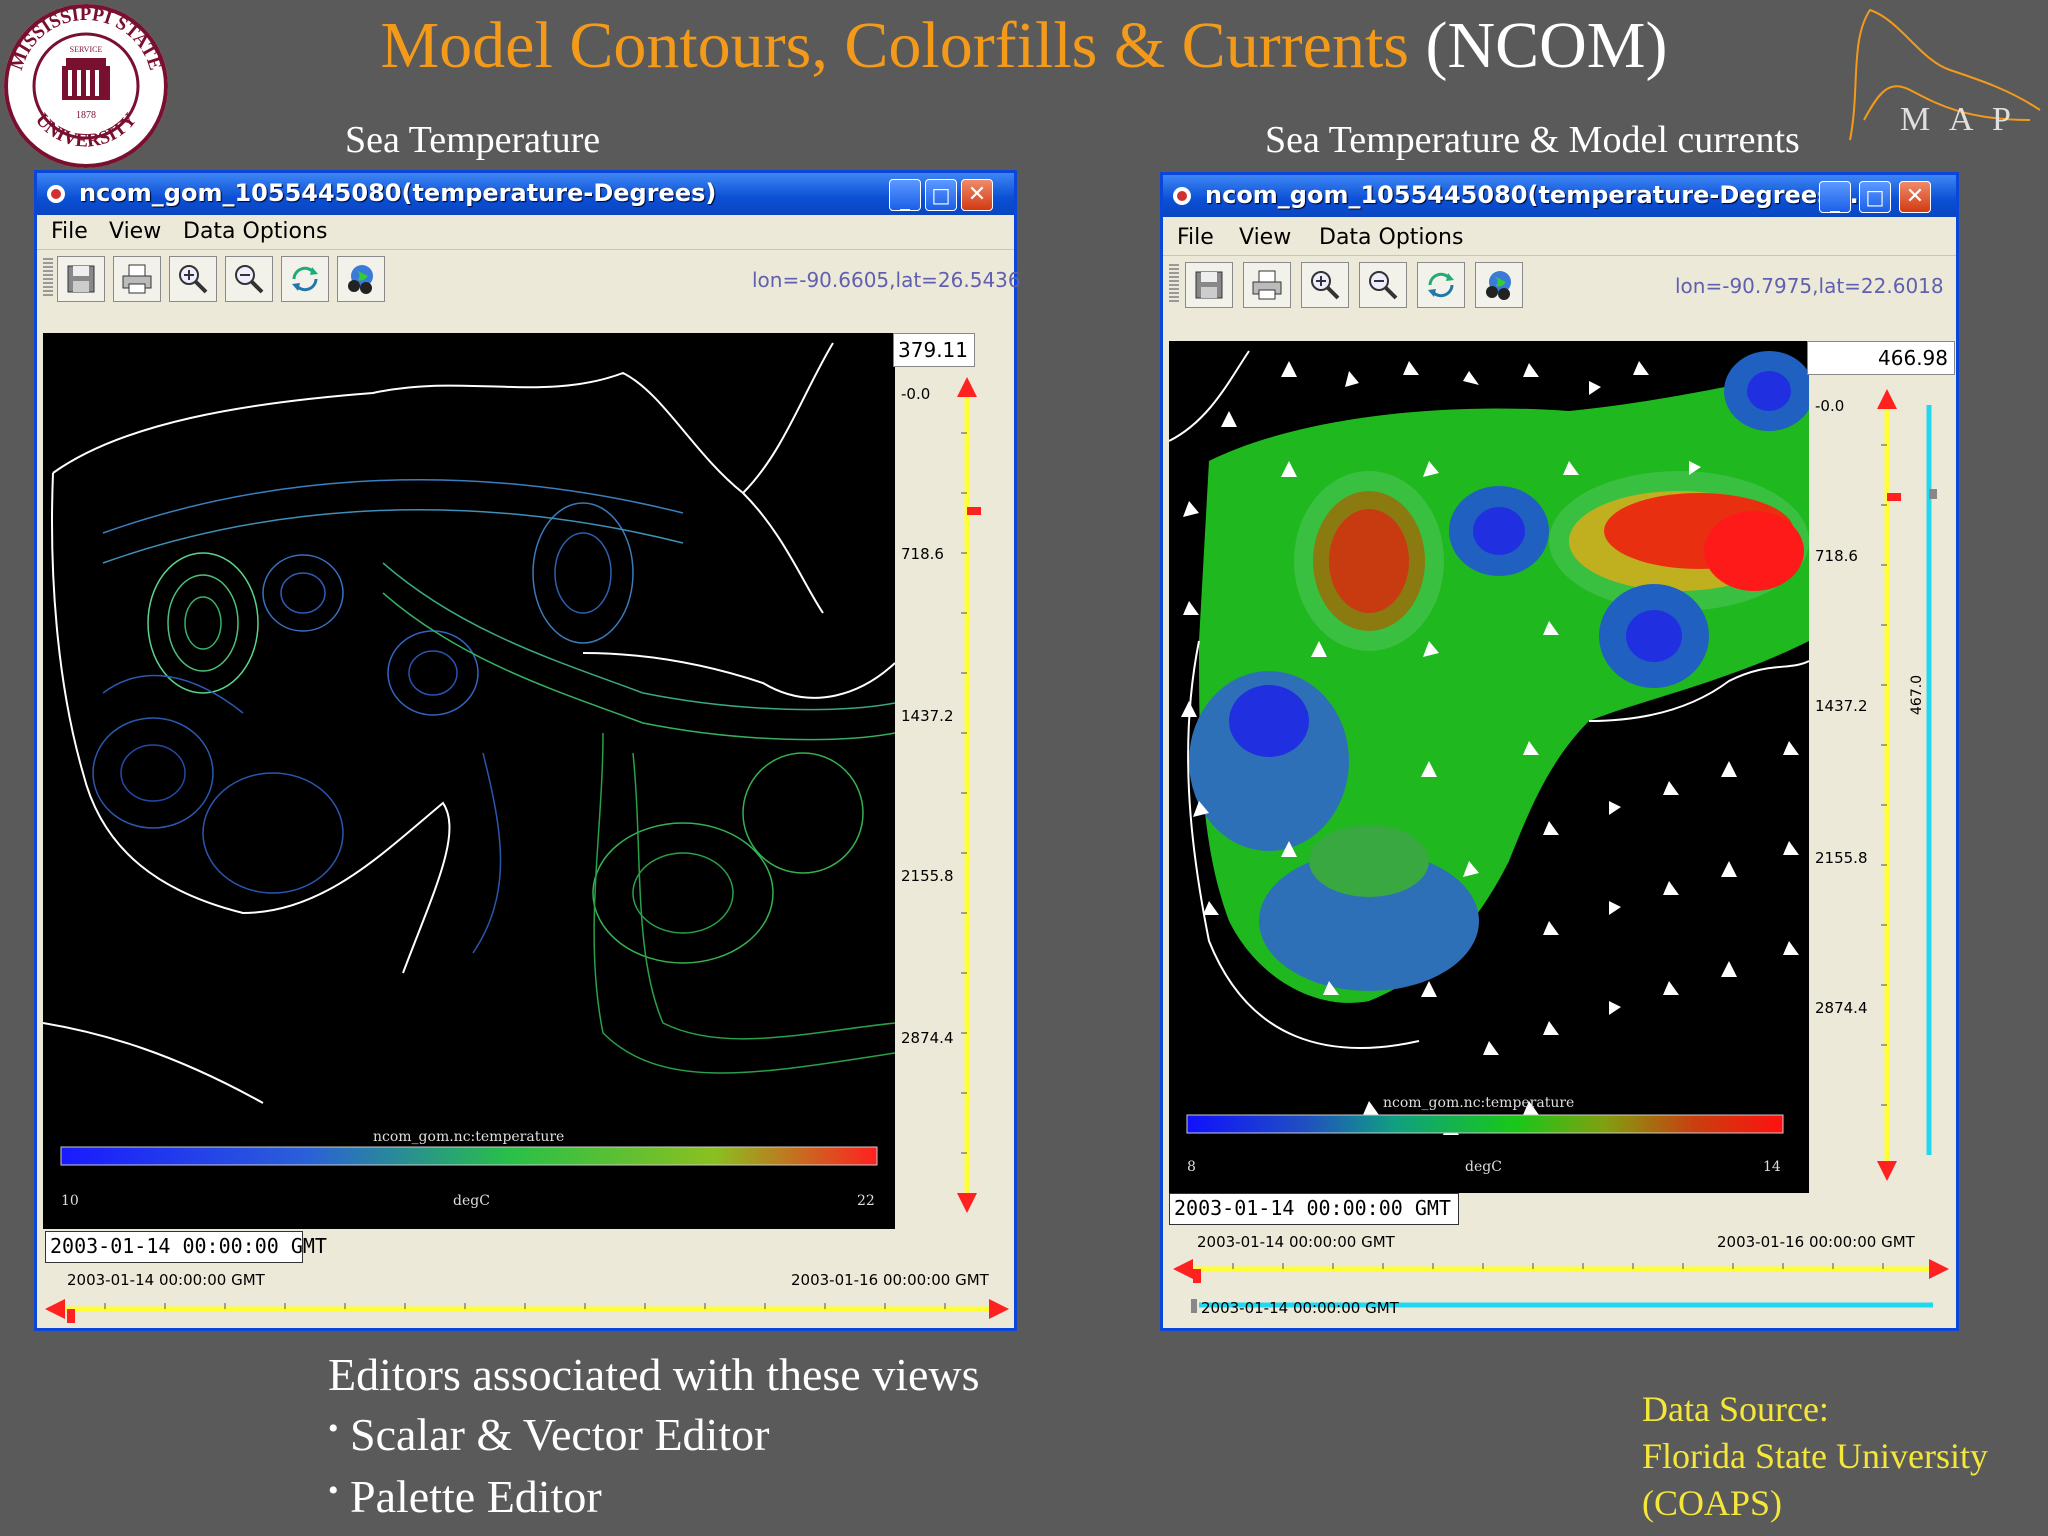 This screenshot has height=1536, width=2048. What do you see at coordinates (1881, 358) in the screenshot?
I see `depth-value-field: 466.98` at bounding box center [1881, 358].